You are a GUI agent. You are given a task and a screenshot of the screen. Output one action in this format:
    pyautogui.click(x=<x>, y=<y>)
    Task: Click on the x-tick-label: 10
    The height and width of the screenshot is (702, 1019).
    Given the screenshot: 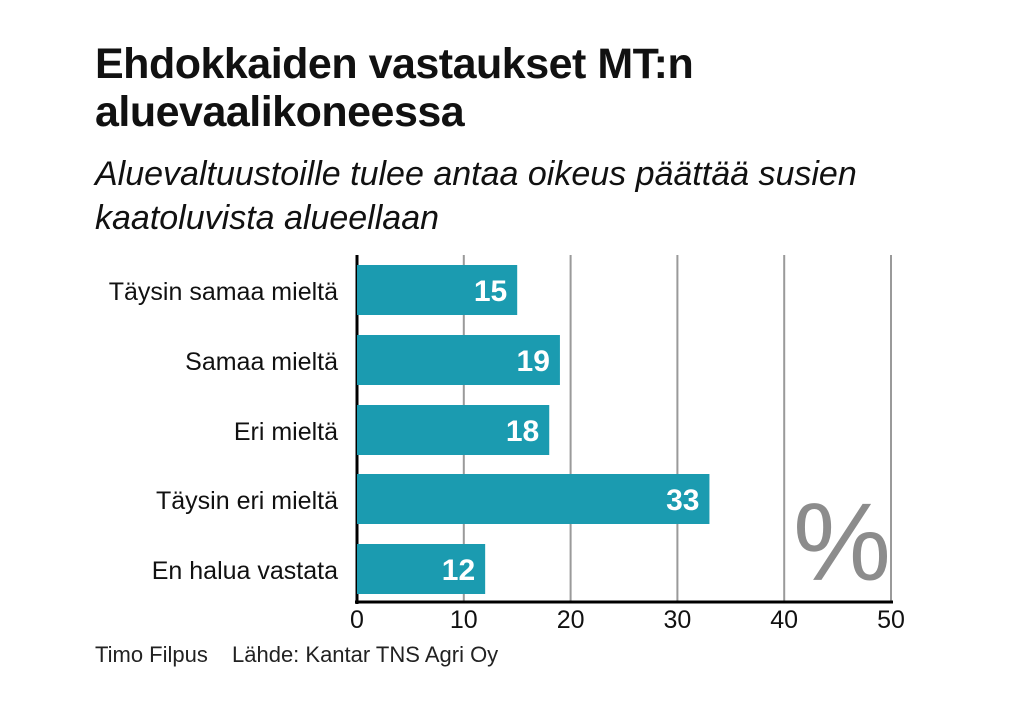 What is the action you would take?
    pyautogui.click(x=464, y=620)
    